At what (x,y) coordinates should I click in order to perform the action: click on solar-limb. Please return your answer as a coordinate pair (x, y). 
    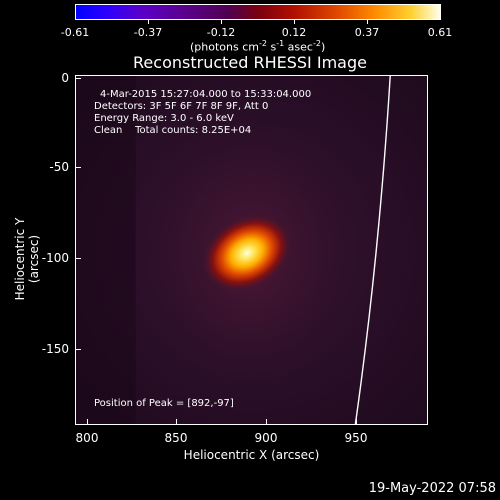
    Looking at the image, I should click on (372, 250).